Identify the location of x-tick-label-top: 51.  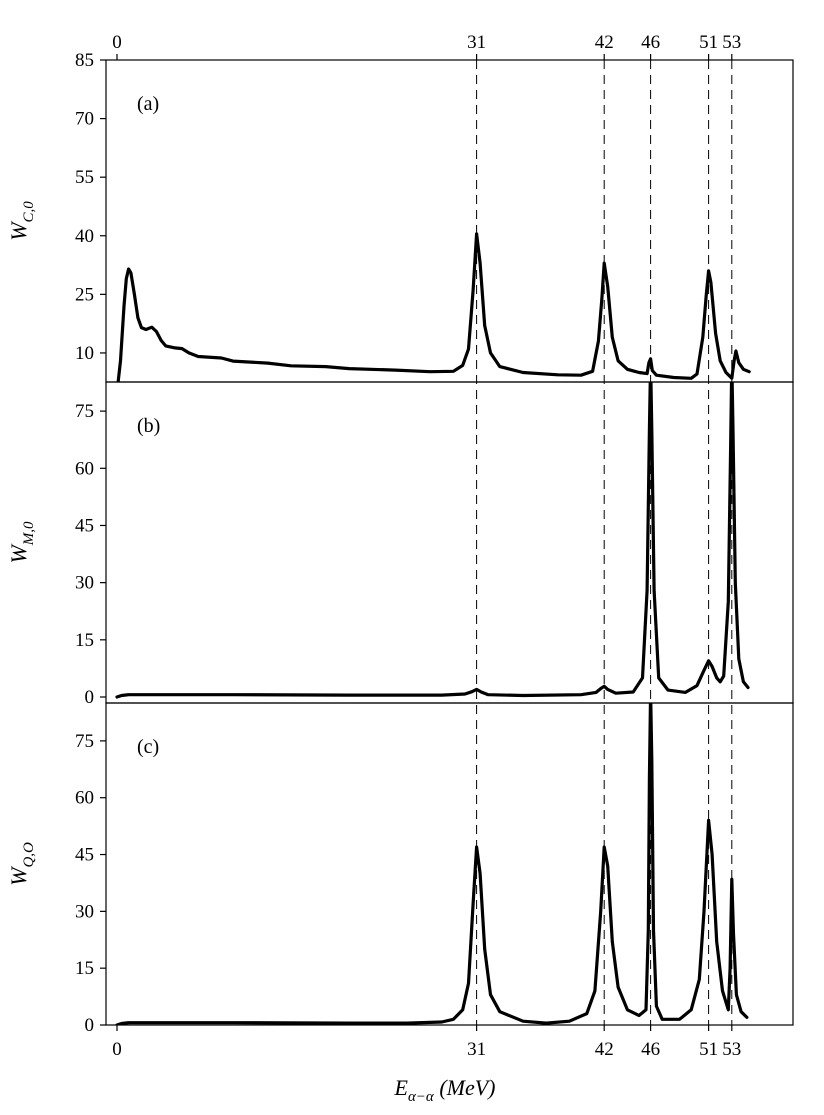
(708, 42).